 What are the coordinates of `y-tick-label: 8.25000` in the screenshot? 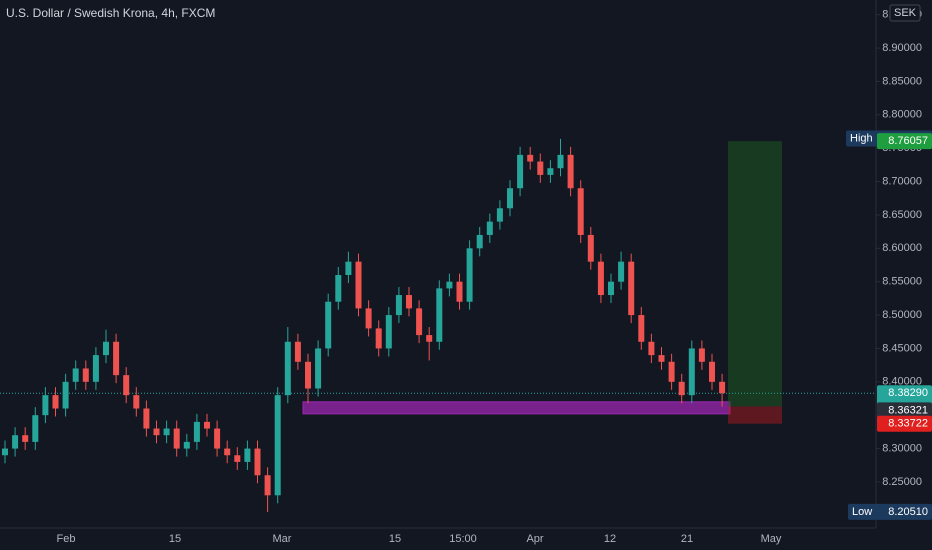 It's located at (902, 482).